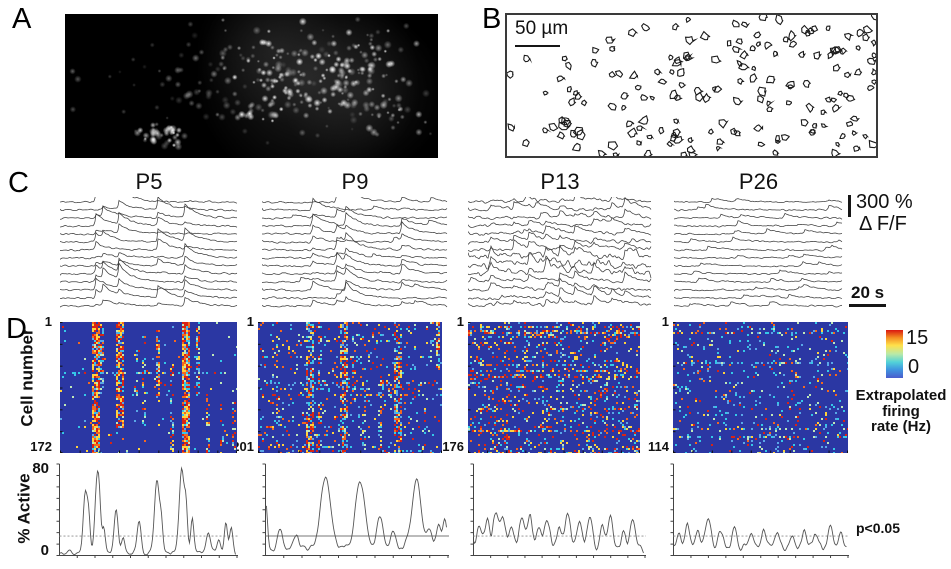 The height and width of the screenshot is (569, 951). What do you see at coordinates (355, 181) in the screenshot?
I see `column-title-p9: P9` at bounding box center [355, 181].